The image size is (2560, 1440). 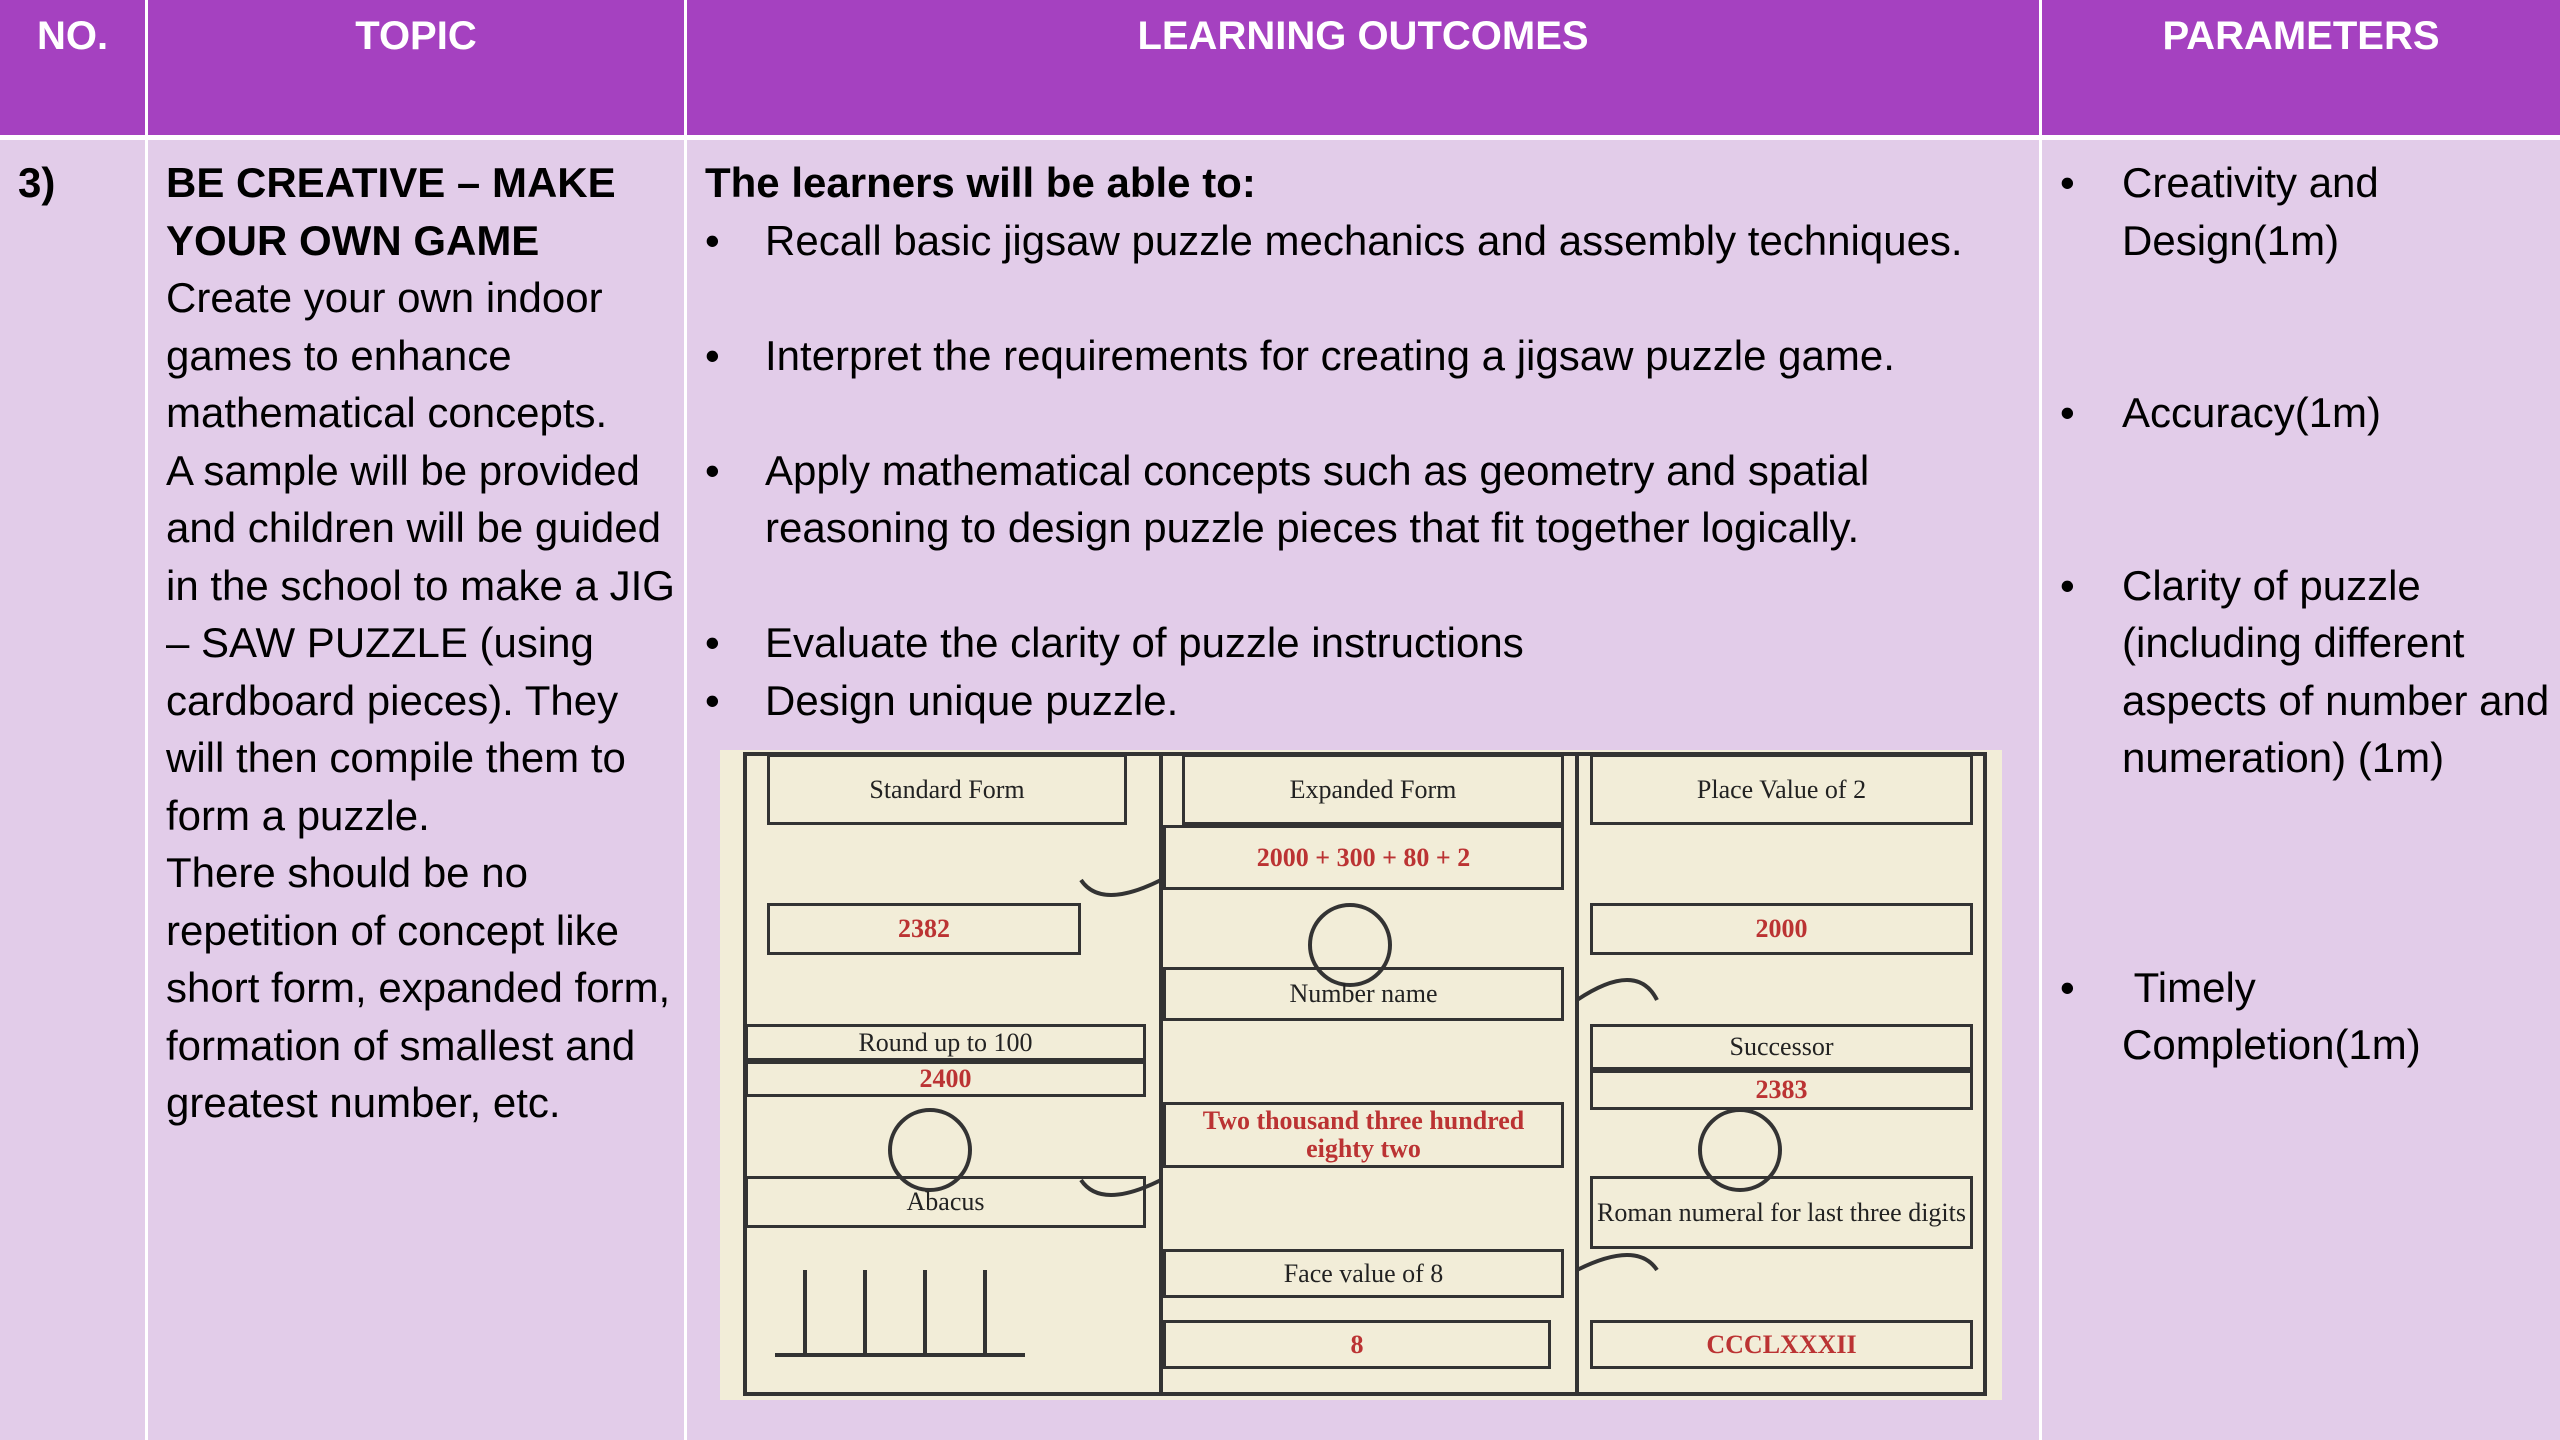 I want to click on puzzle-piece-label: Successor, so click(x=1781, y=1047).